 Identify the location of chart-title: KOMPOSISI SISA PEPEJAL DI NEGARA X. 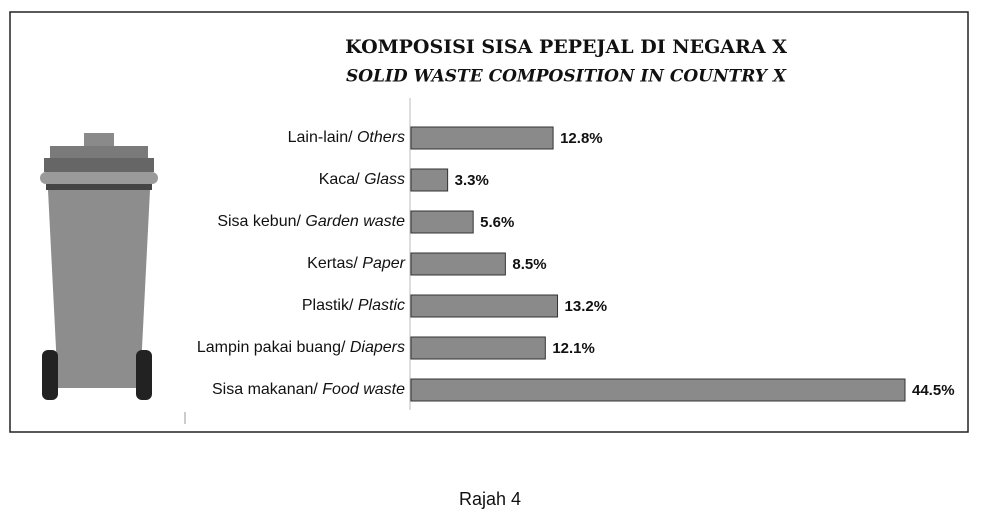
(566, 47).